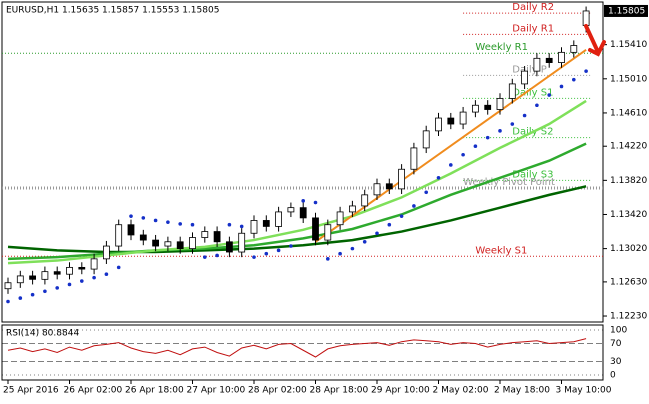  What do you see at coordinates (533, 28) in the screenshot?
I see `pivot-label: Daily R1` at bounding box center [533, 28].